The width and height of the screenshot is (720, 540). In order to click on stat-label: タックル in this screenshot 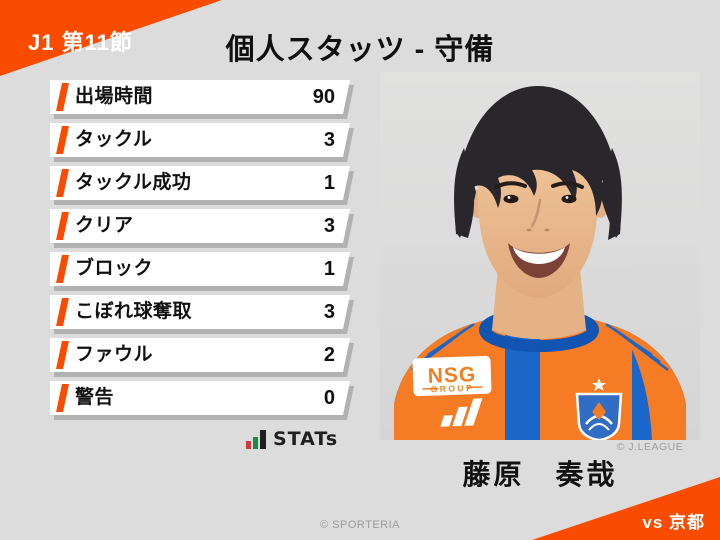, I will do `click(114, 139)`.